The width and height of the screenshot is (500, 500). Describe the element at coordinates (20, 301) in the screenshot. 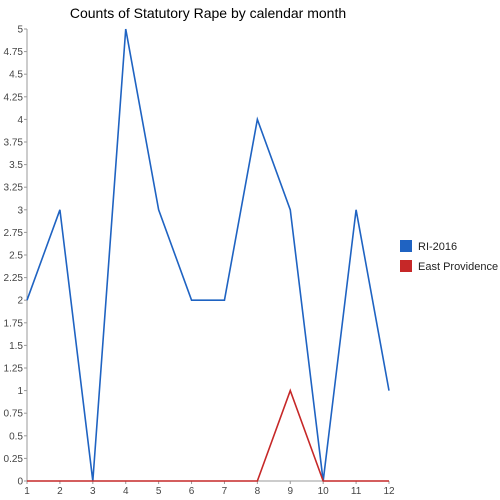

I see `y-tick-label: 2` at that location.